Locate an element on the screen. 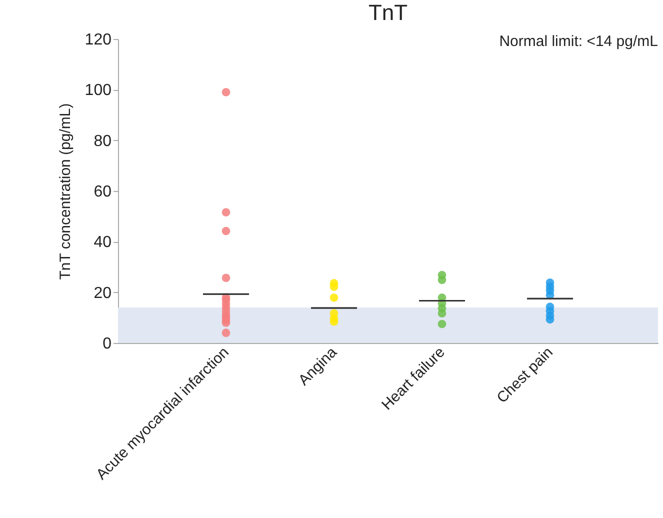  y-tick-label: 20 is located at coordinates (103, 293).